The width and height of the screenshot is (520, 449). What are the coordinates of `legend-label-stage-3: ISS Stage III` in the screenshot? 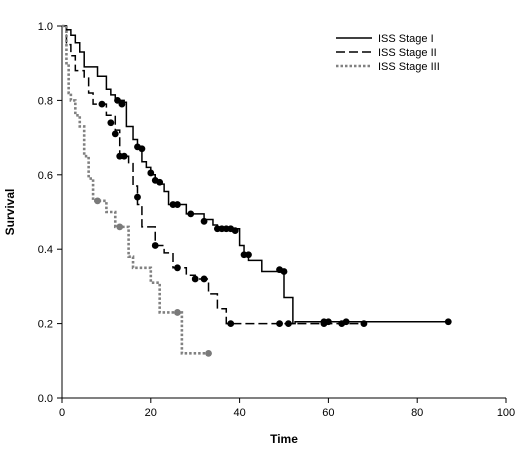 It's located at (409, 67).